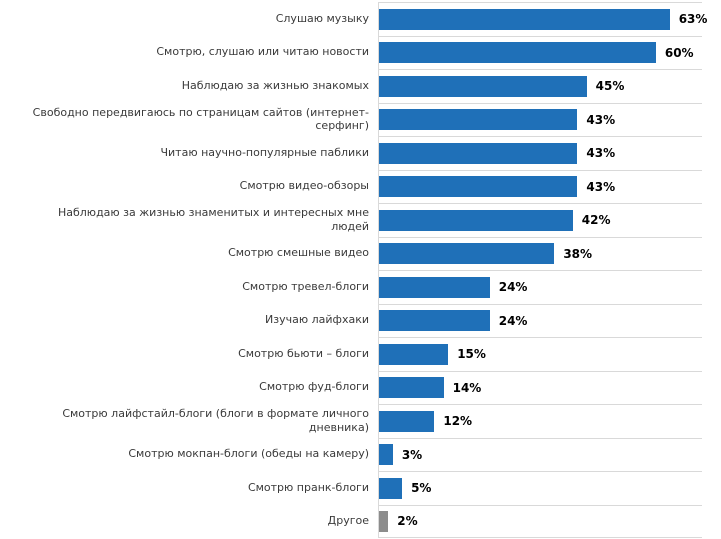  I want to click on category-label-cell: Другое, so click(189, 522).